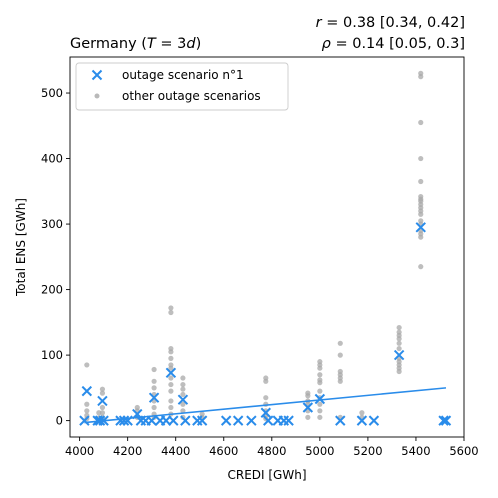 The image size is (498, 498). I want to click on x-tick-label-6: 5200, so click(367, 451).